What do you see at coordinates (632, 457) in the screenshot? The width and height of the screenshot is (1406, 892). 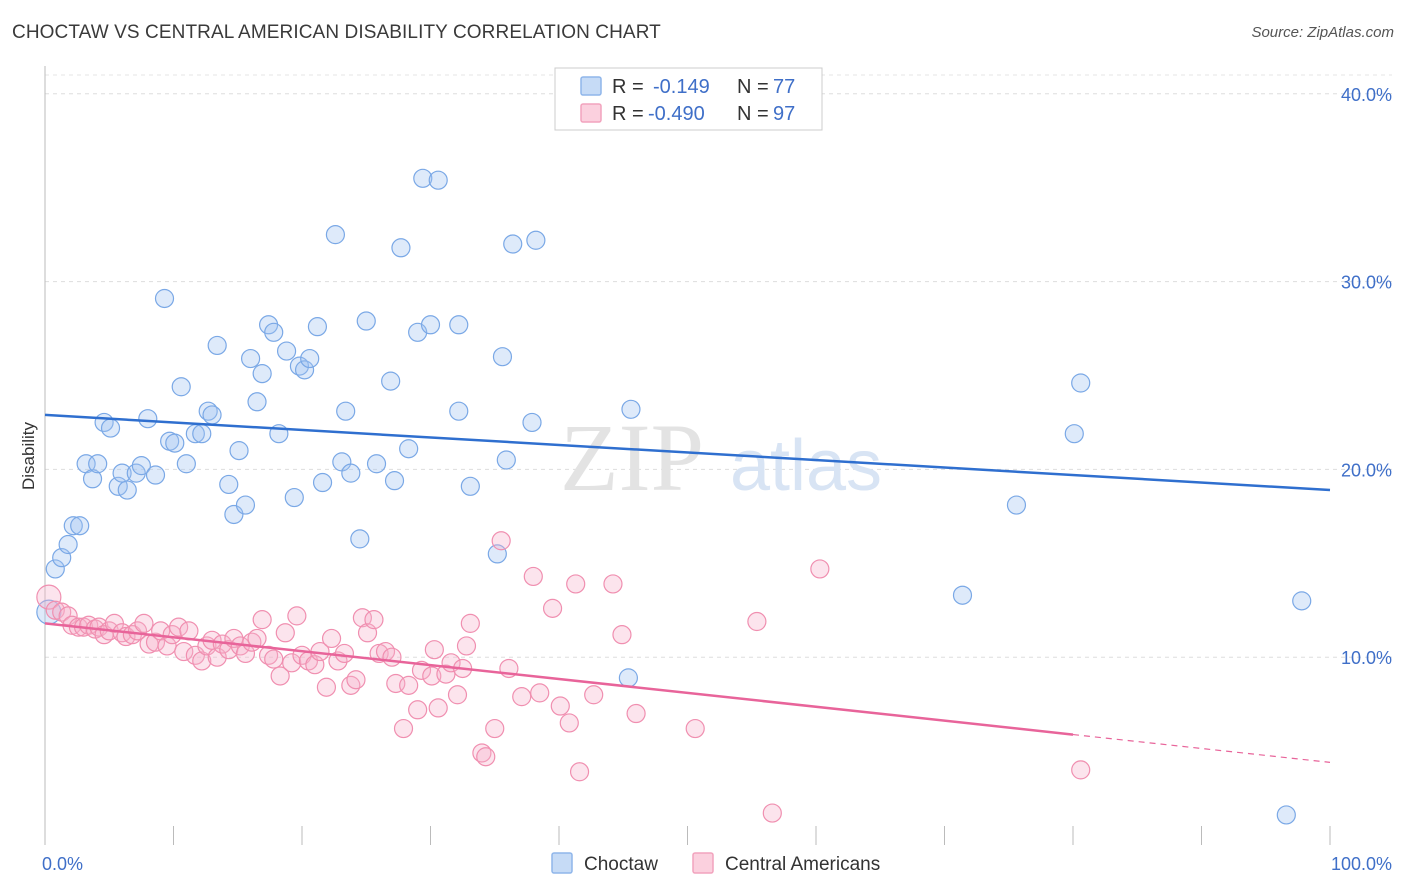 I see `watermark-zip: ZIP` at bounding box center [632, 457].